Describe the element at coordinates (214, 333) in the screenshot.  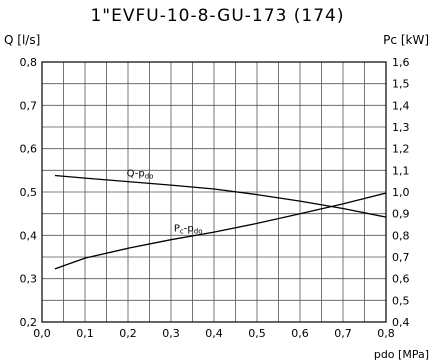
I see `x-tick-label: 0,4` at that location.